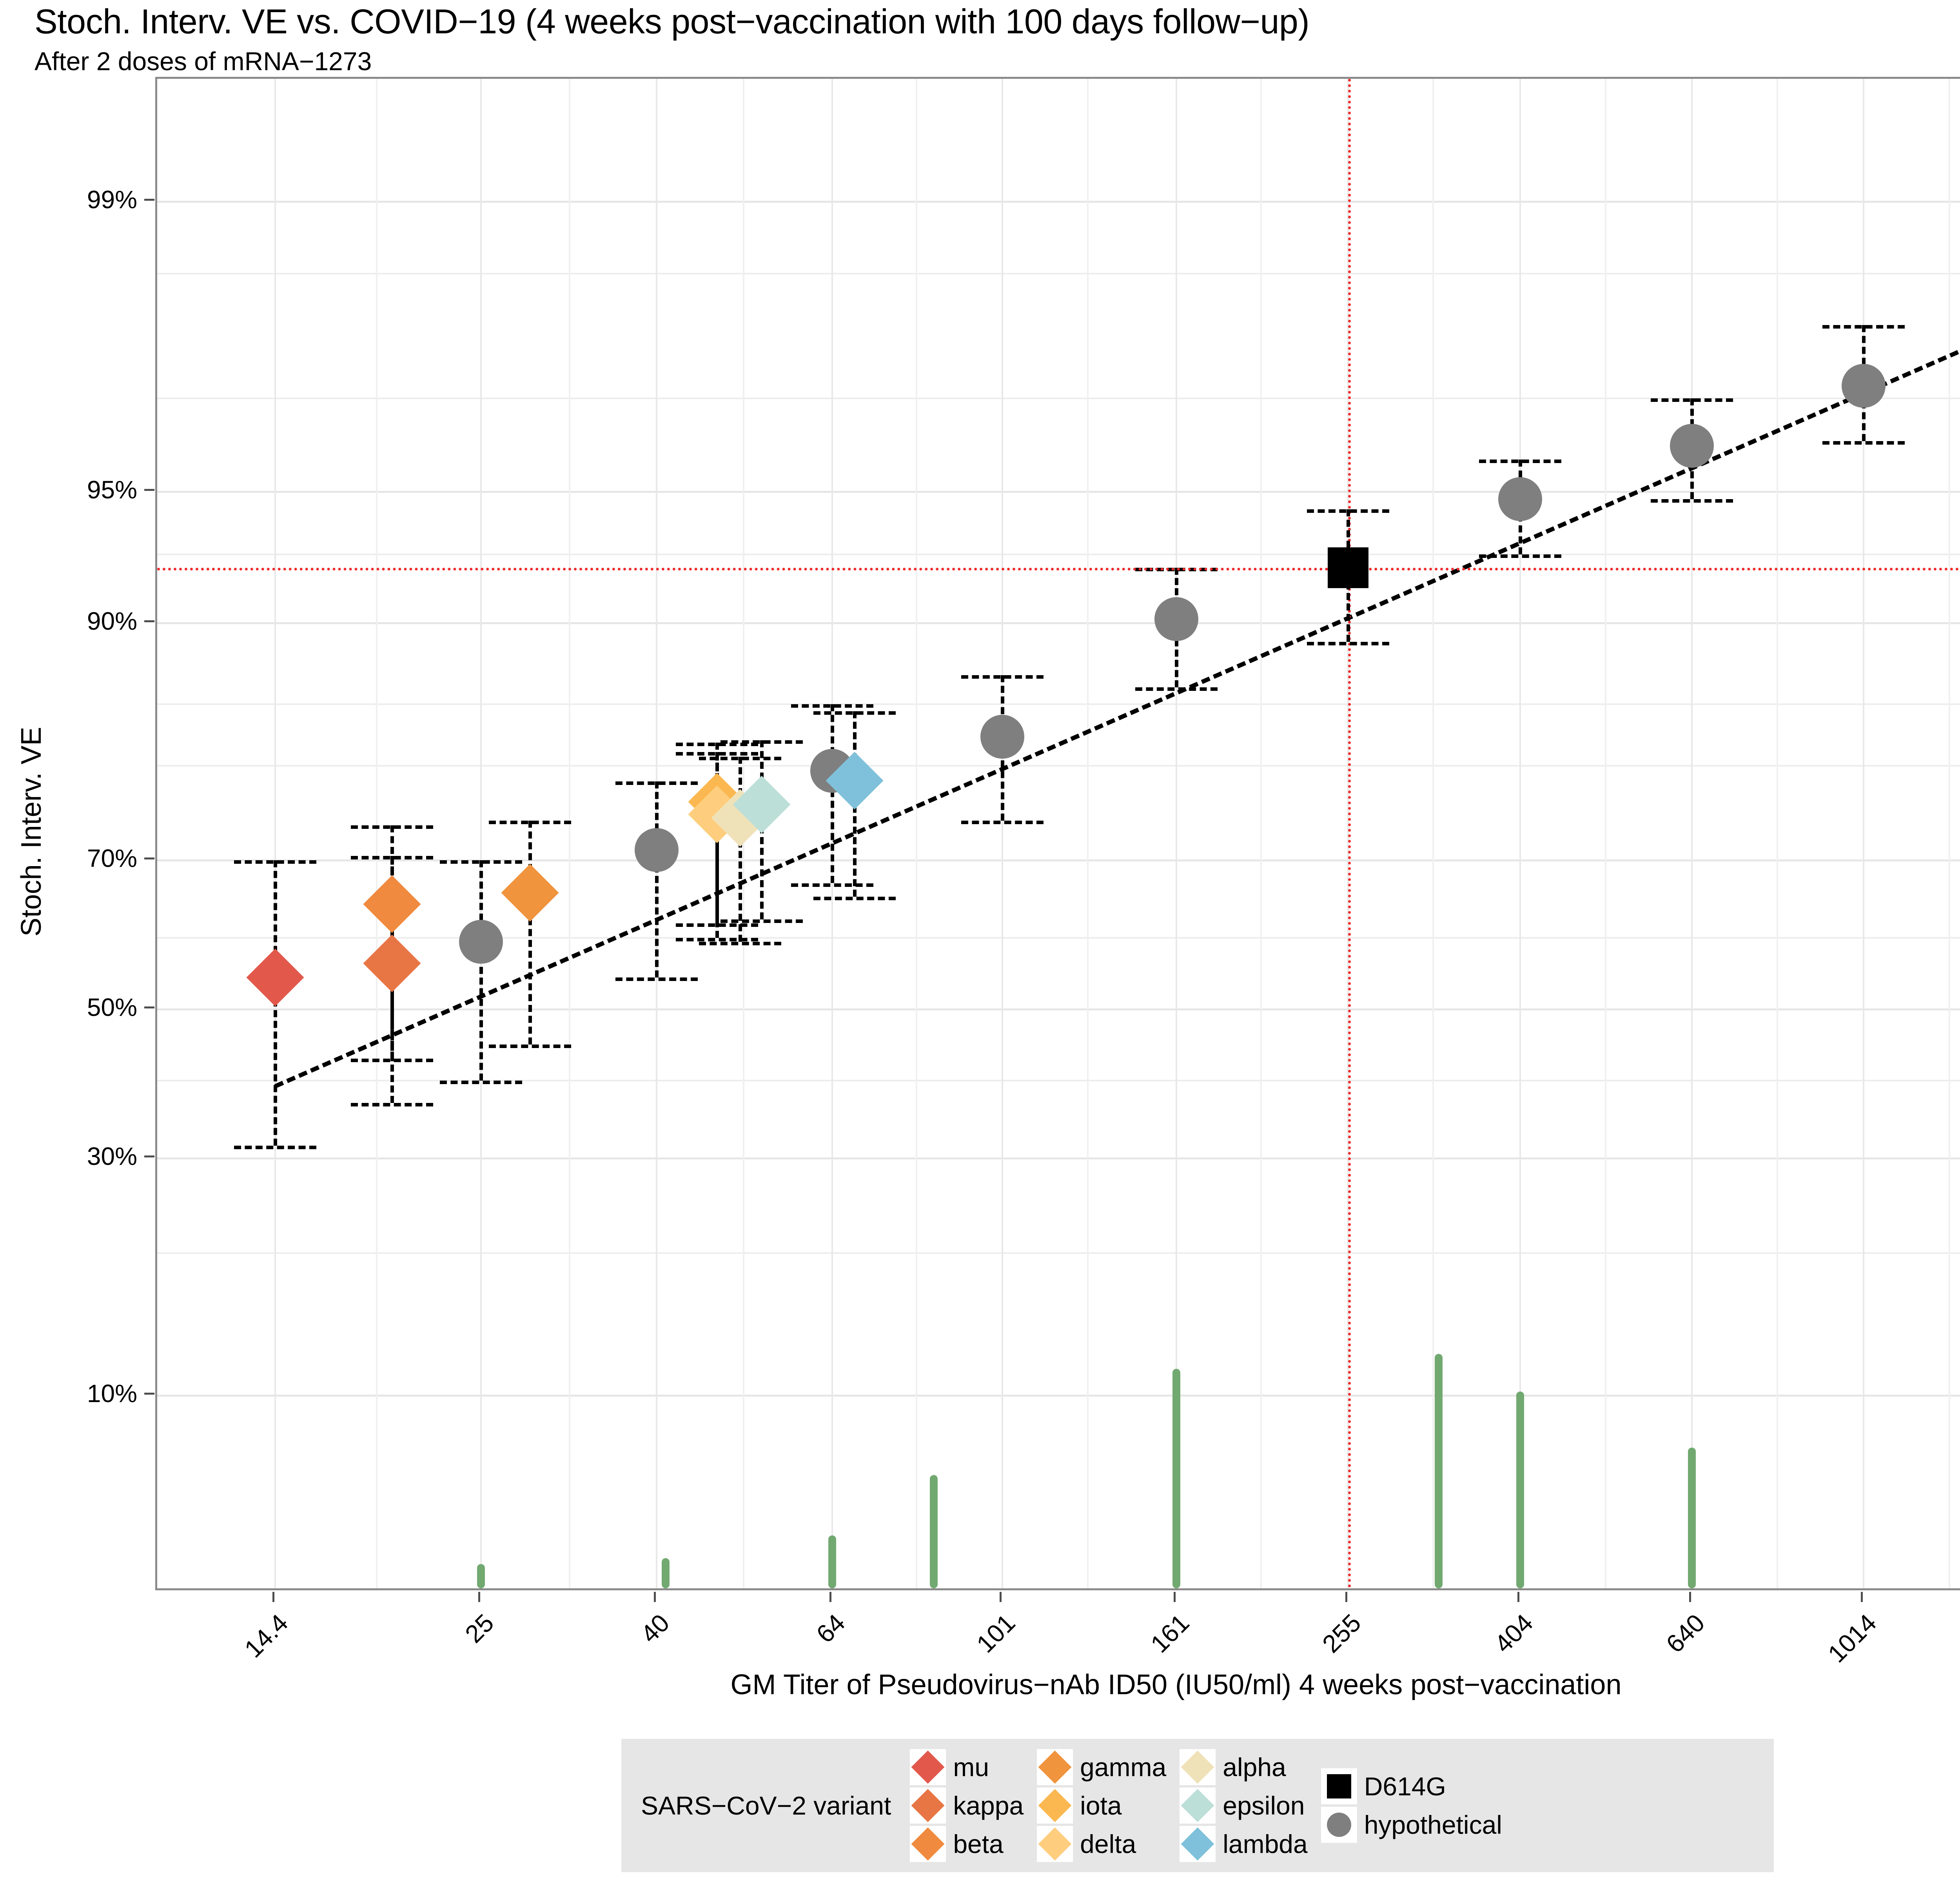 Image resolution: width=1960 pixels, height=1882 pixels. Describe the element at coordinates (1058, 568) in the screenshot. I see `reference-line-horizontal` at that location.